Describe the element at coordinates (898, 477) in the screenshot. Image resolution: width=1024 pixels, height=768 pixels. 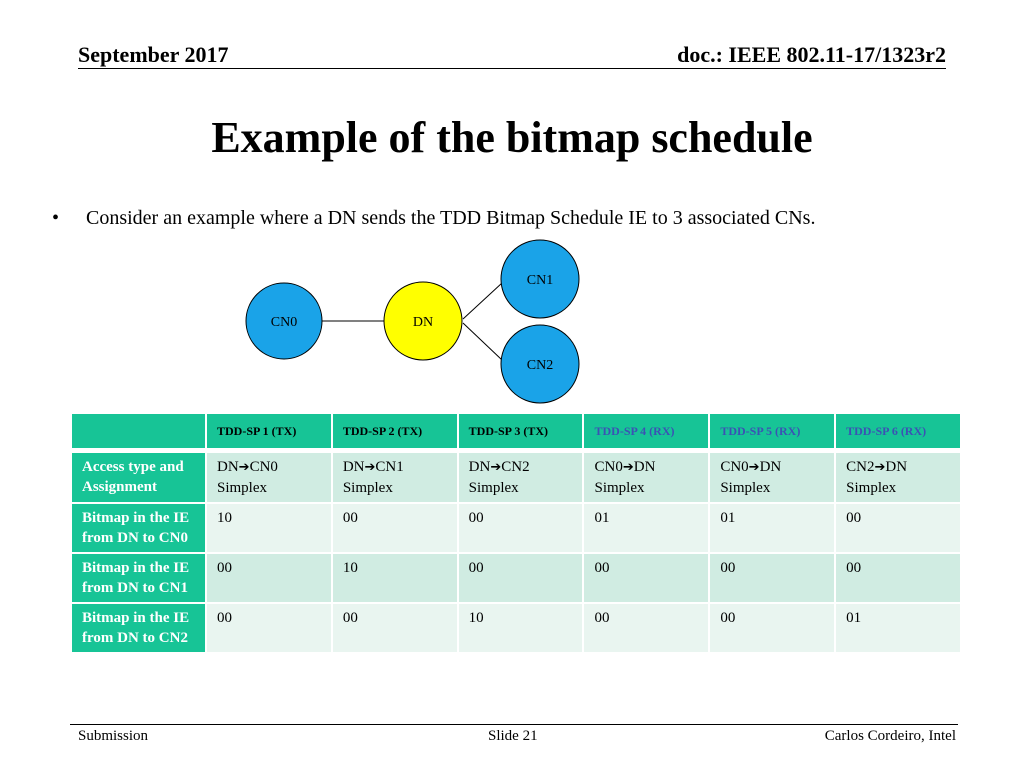
I see `access-cell: CN2➔DN Simplex` at that location.